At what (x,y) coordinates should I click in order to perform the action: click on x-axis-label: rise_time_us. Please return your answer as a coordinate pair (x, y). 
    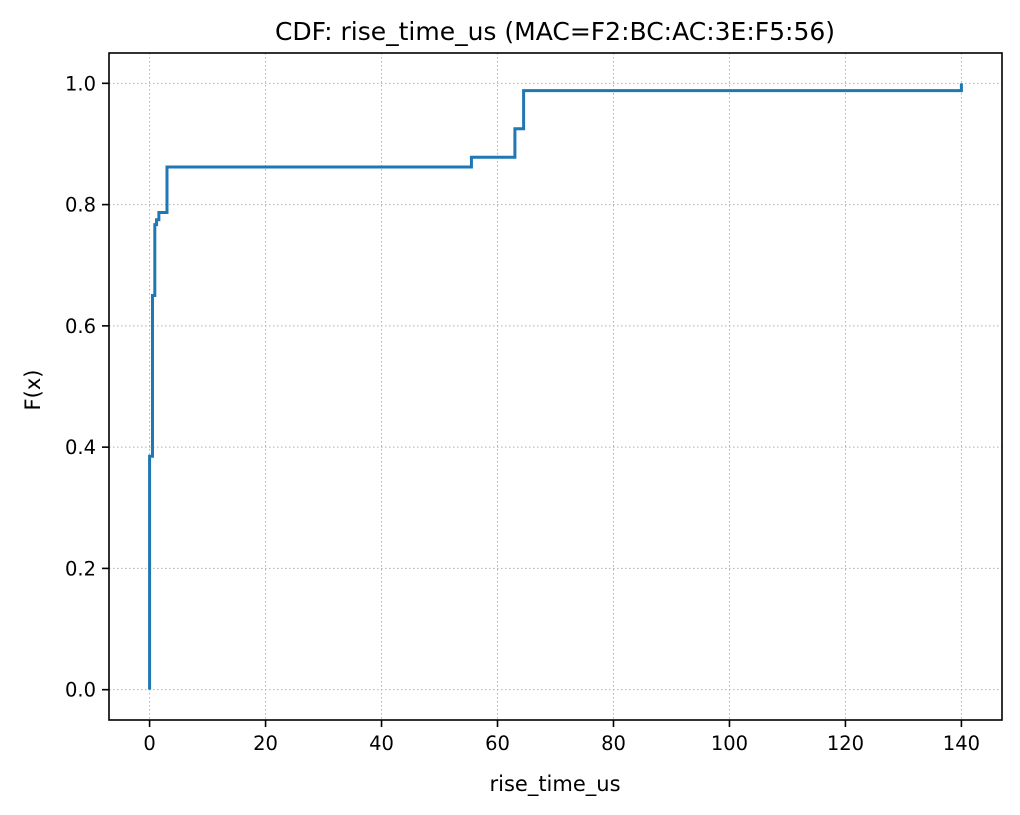
    Looking at the image, I should click on (554, 784).